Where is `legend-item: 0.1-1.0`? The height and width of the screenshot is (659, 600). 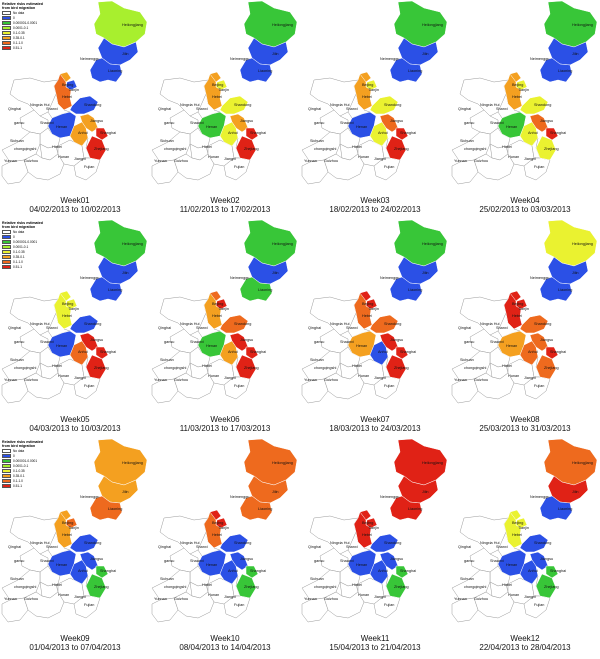
legend-item: 0.1-1.0 is located at coordinates (30, 42).